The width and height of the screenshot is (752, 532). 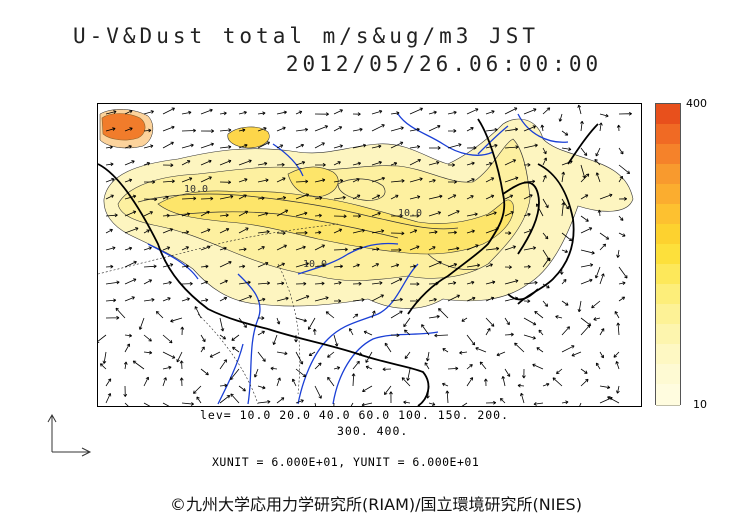 I want to click on copyright-credit: ©九州大学応用力学研究所(RIAM)/国立環境研究所(NIES), so click(x=376, y=503).